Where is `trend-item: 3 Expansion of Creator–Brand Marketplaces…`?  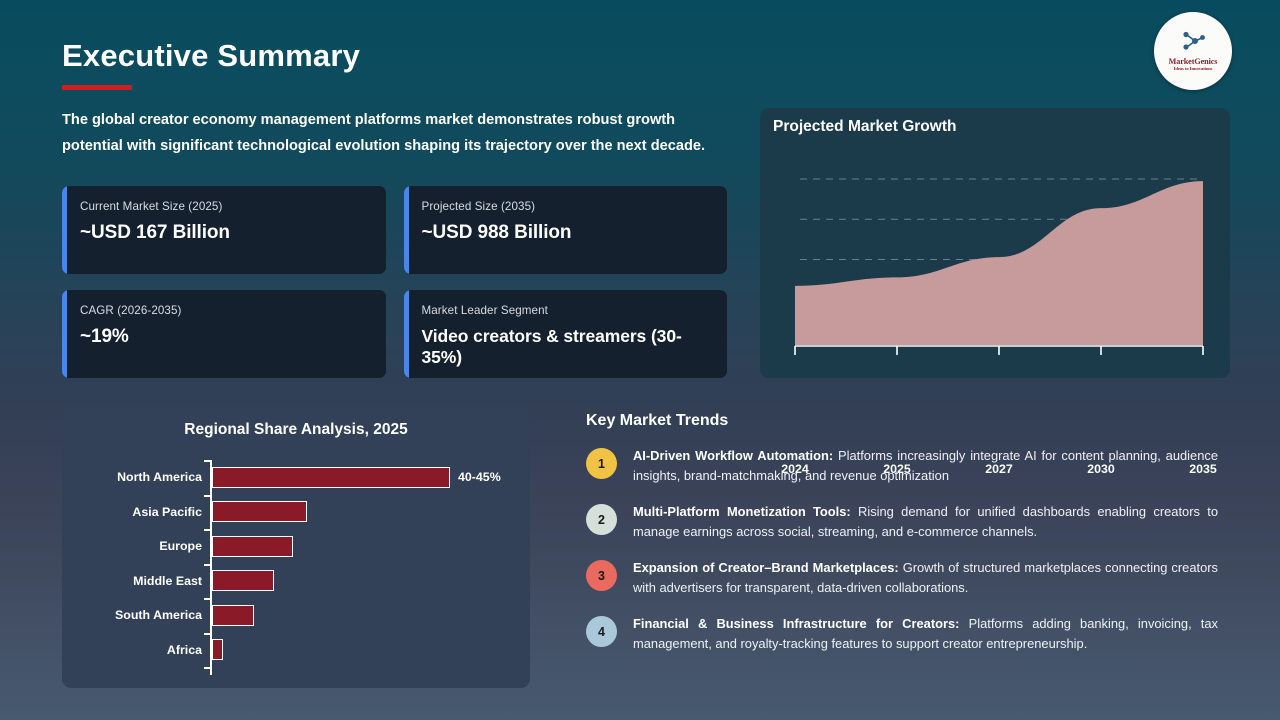 trend-item: 3 Expansion of Creator–Brand Marketplaces… is located at coordinates (904, 577).